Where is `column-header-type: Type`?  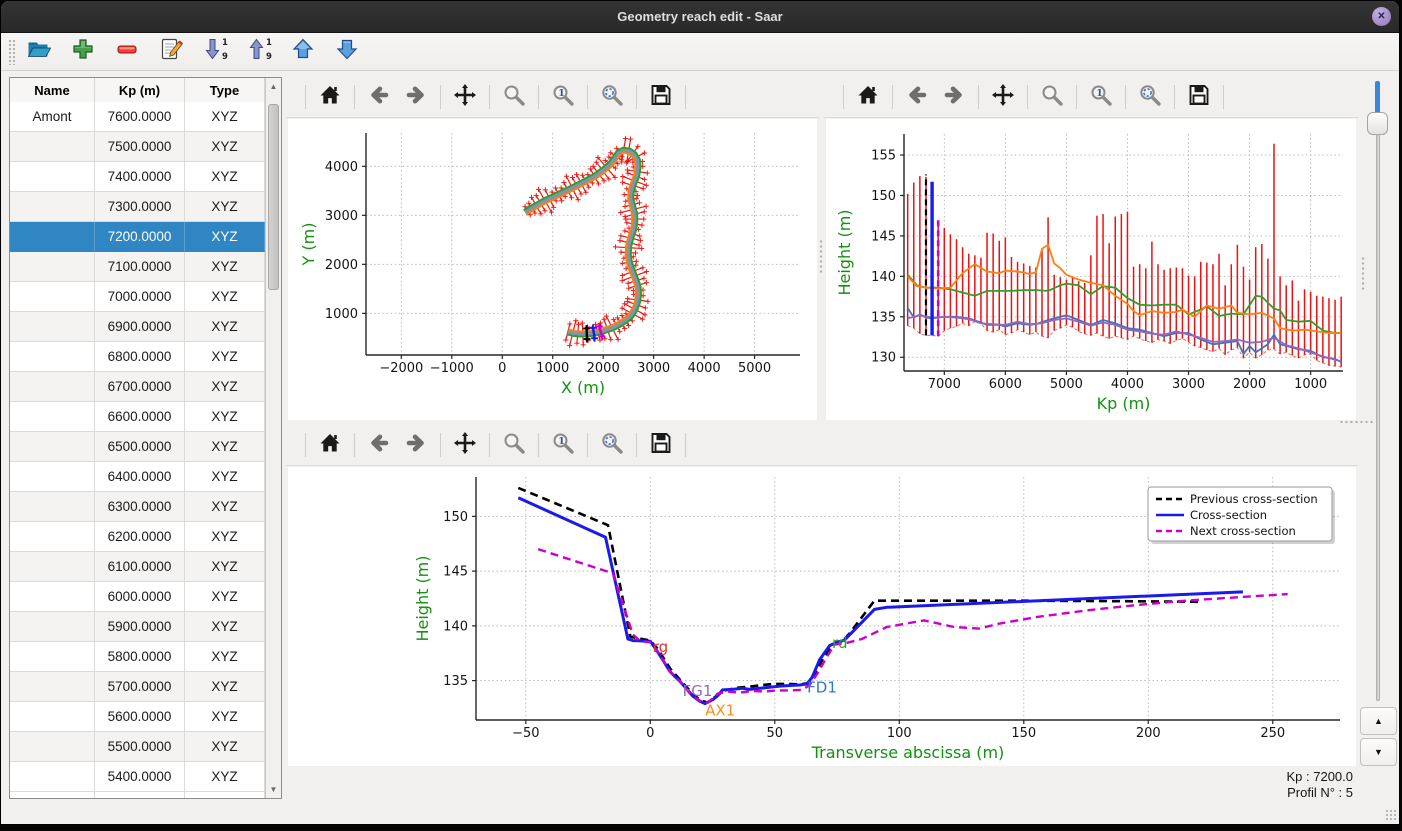
column-header-type: Type is located at coordinates (225, 90).